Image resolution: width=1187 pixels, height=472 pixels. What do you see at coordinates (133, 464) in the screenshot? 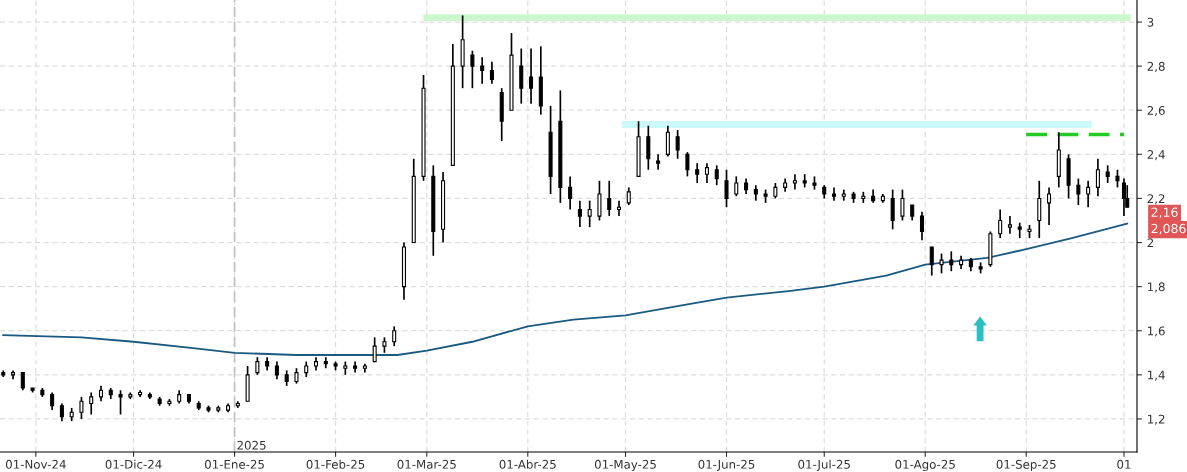
I see `x-tick-label: 01-Dic-24` at bounding box center [133, 464].